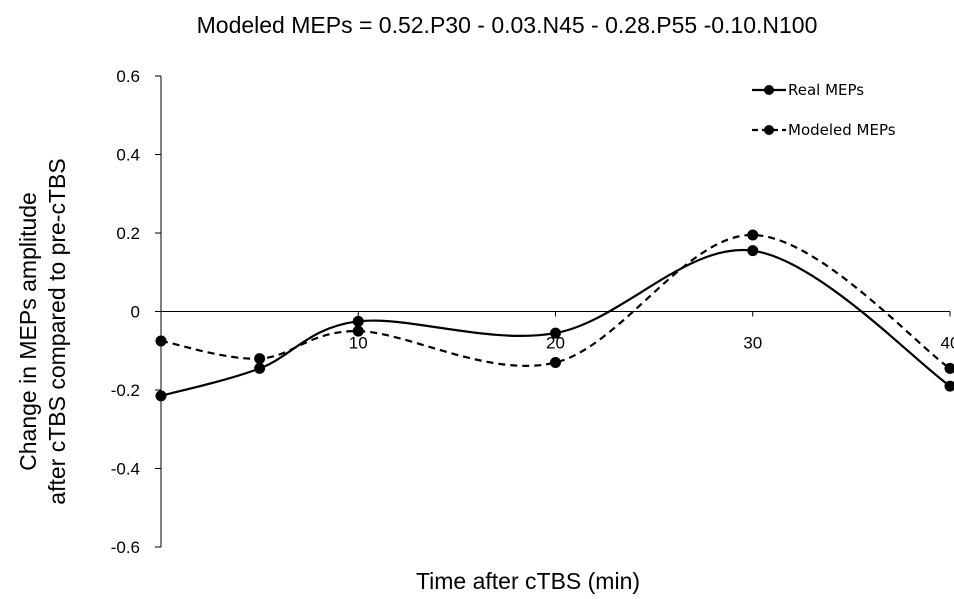 The height and width of the screenshot is (599, 954). I want to click on legend-label: Modeled MEPs, so click(842, 130).